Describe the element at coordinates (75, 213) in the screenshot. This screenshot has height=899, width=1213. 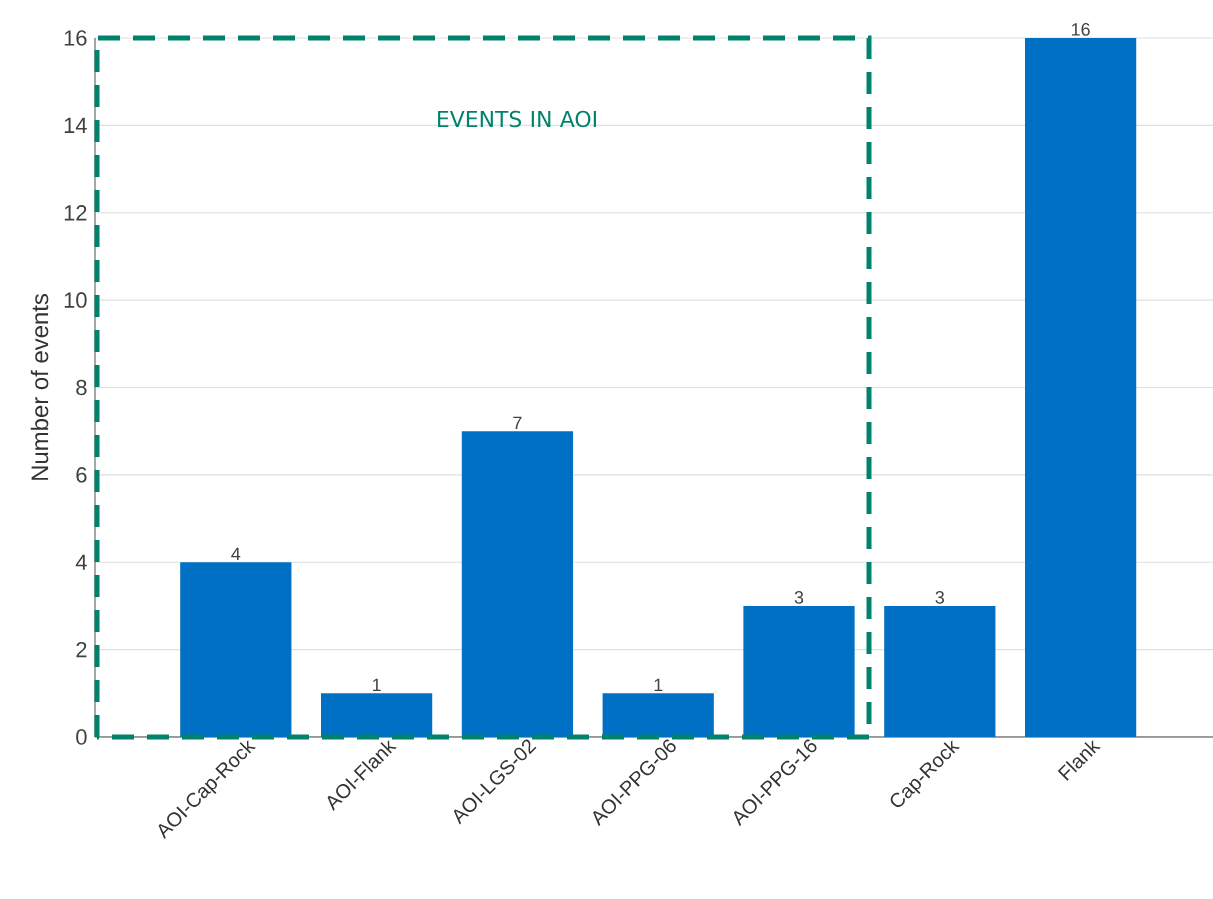
I see `y-tick-label: 12` at that location.